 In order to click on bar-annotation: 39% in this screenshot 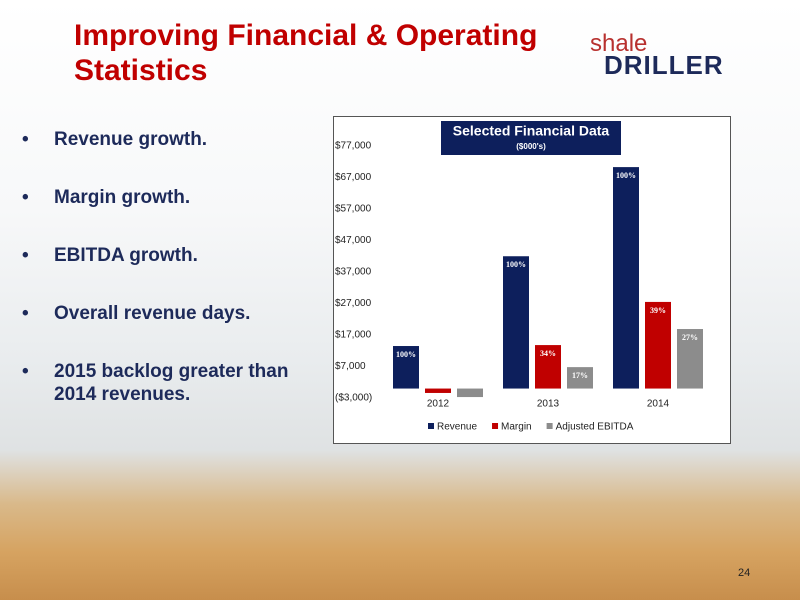, I will do `click(658, 310)`.